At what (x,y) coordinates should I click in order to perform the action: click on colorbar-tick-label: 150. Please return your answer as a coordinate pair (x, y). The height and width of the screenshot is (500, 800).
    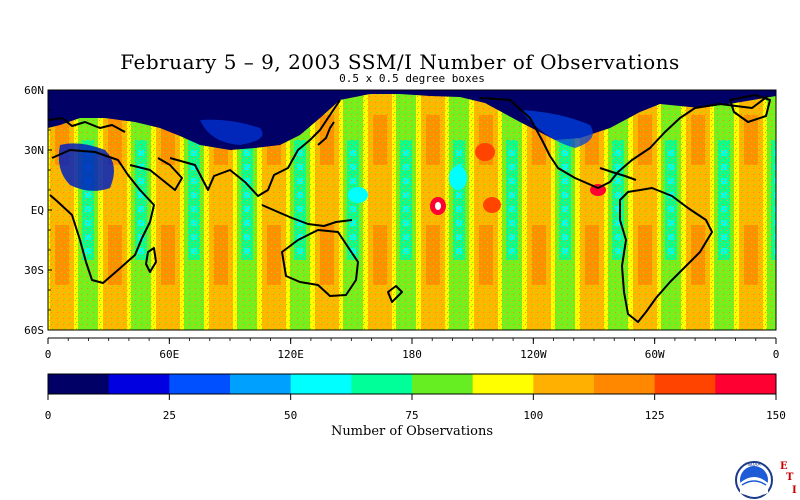
    Looking at the image, I should click on (776, 415).